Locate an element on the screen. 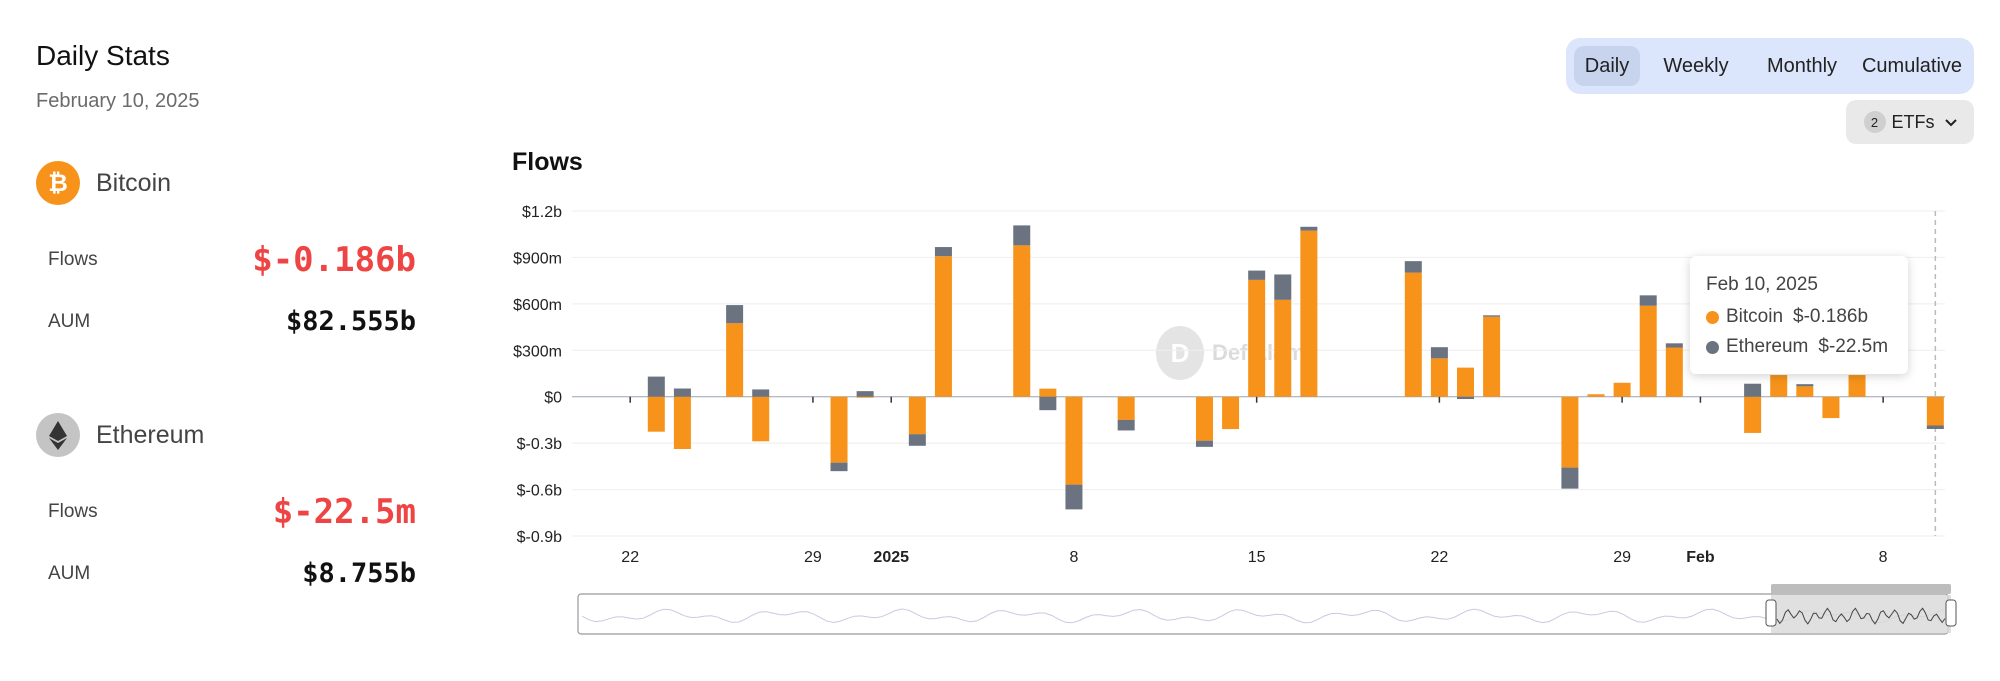 The width and height of the screenshot is (2000, 681). navigator-overview-line is located at coordinates (1263, 616).